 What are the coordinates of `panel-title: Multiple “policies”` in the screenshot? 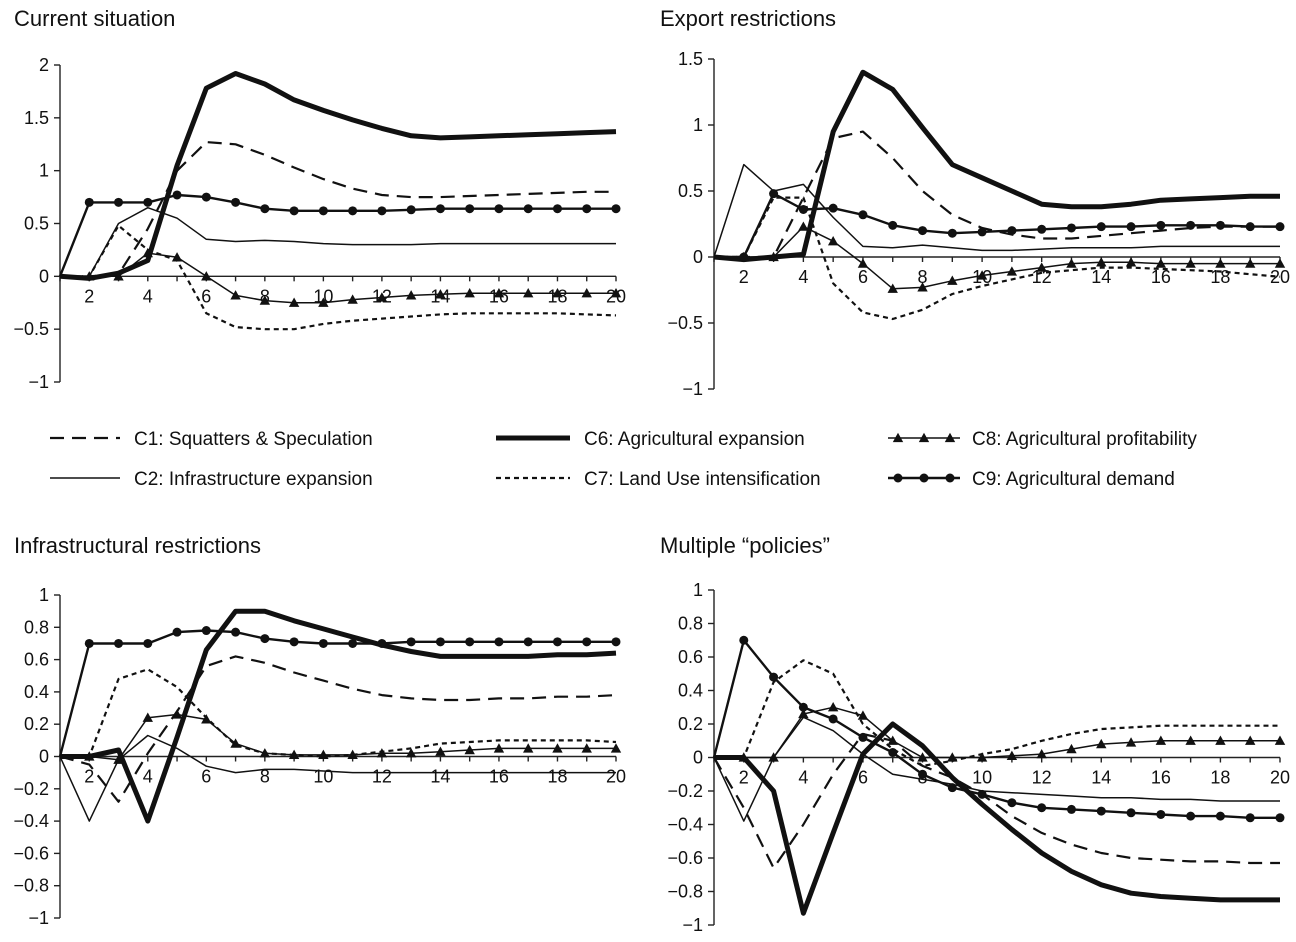 It's located at (745, 545).